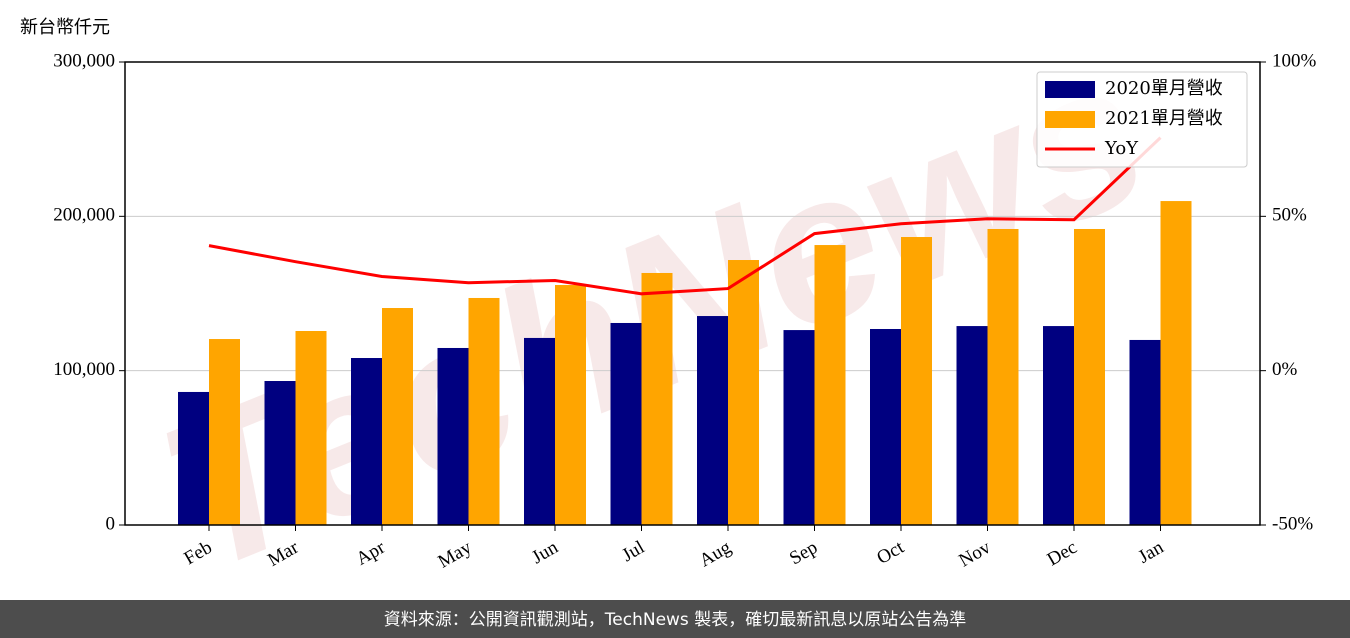  Describe the element at coordinates (1062, 553) in the screenshot. I see `x-tick-label: Dec` at that location.